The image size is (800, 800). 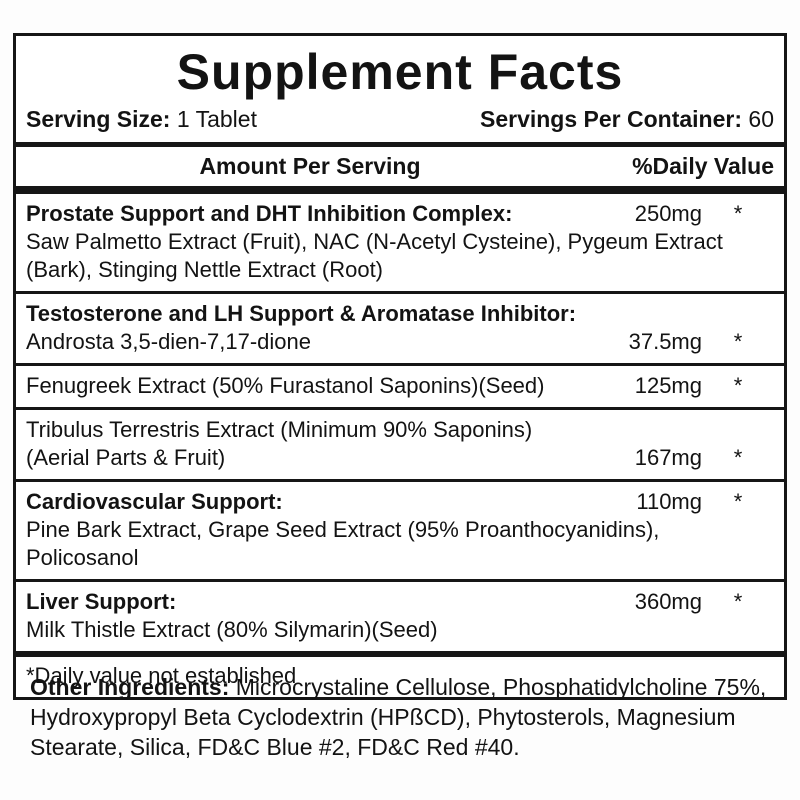 I want to click on ingredient-amount: 167mg, so click(x=668, y=457).